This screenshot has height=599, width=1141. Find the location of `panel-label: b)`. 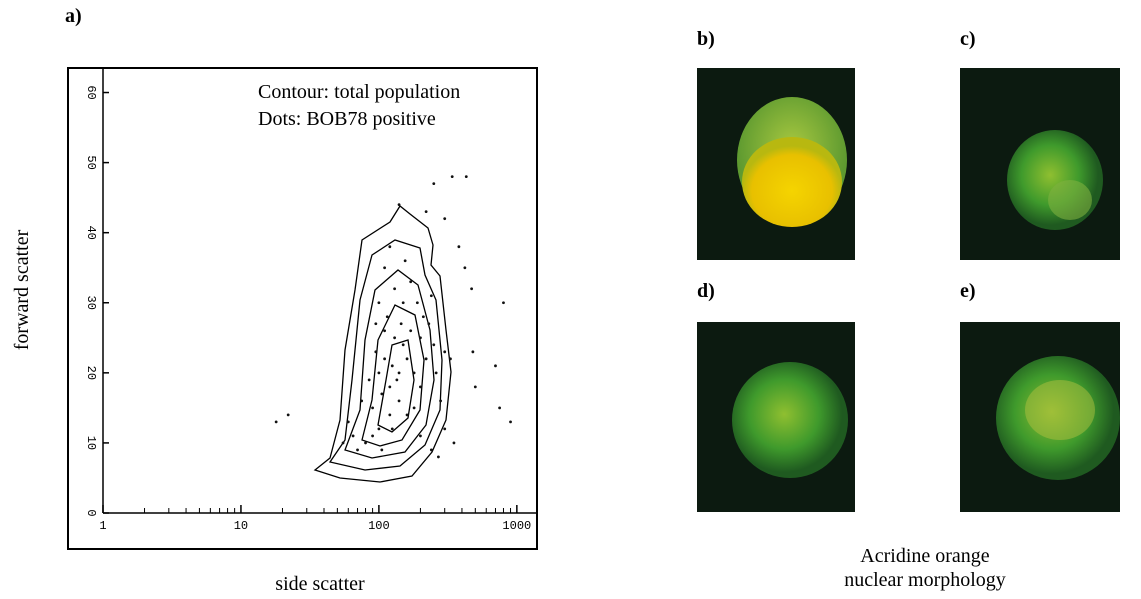

panel-label: b) is located at coordinates (706, 39).